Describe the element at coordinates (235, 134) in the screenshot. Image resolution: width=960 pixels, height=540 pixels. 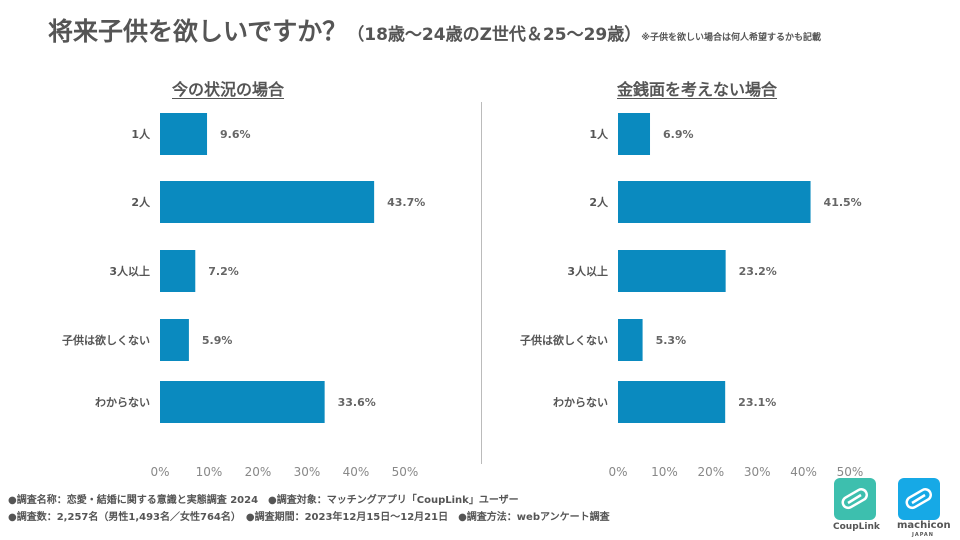
I see `value-label-0: 9.6%` at that location.